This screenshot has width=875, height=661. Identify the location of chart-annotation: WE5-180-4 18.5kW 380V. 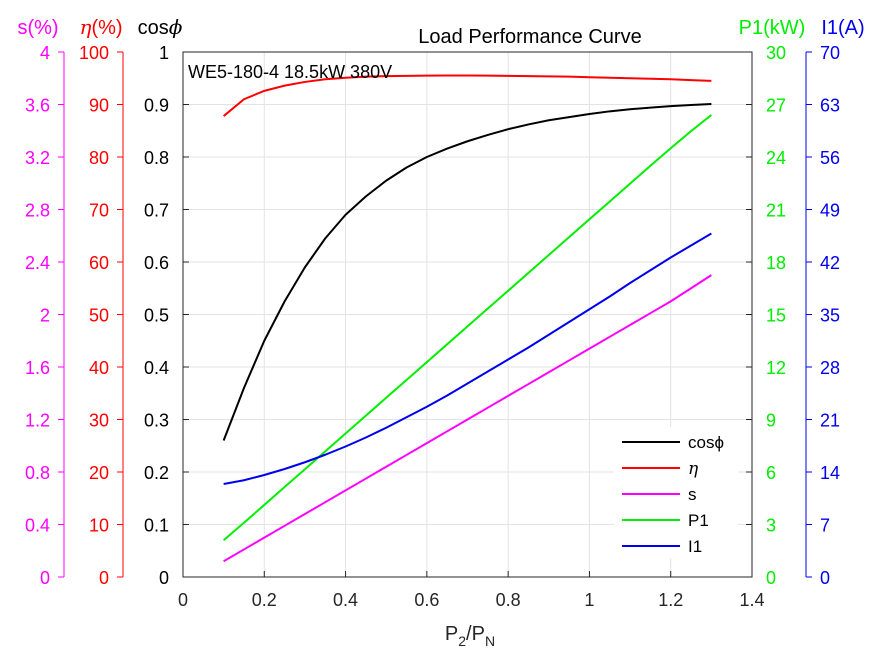
(290, 72).